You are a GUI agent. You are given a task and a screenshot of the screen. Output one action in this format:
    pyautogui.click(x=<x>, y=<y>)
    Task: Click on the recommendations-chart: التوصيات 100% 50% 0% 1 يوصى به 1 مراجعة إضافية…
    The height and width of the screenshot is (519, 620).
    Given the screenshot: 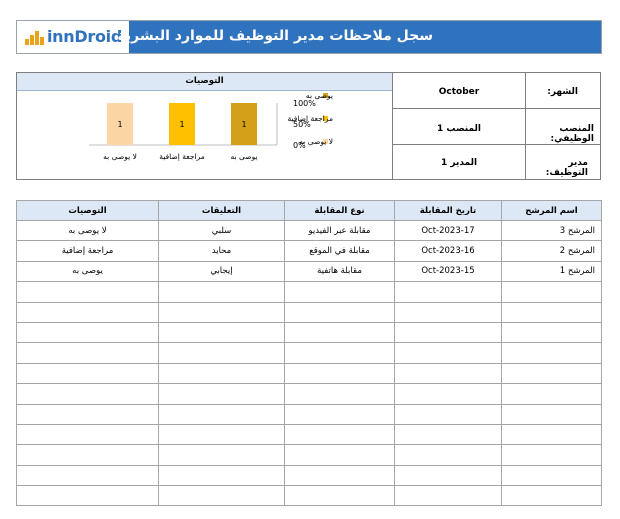 What is the action you would take?
    pyautogui.click(x=205, y=126)
    